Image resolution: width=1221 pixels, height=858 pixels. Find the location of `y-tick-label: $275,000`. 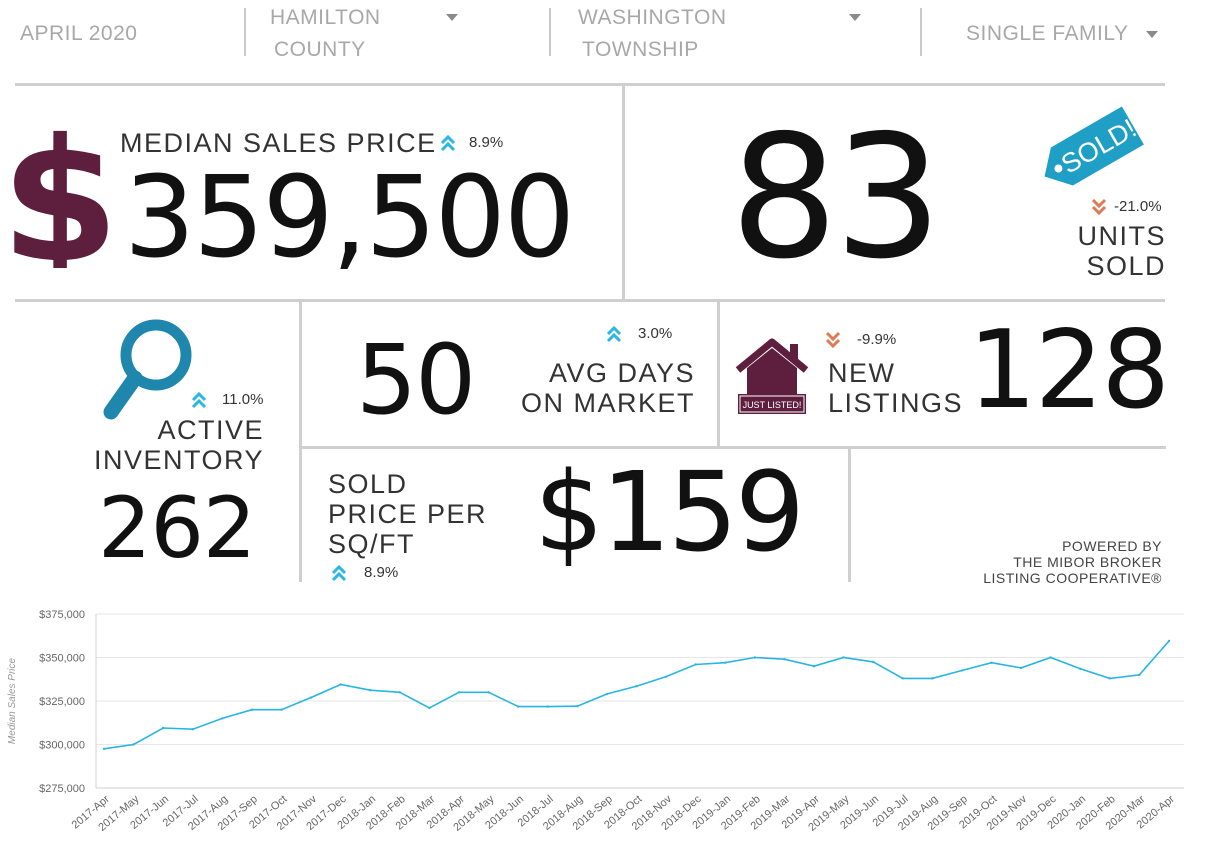

y-tick-label: $275,000 is located at coordinates (62, 789).